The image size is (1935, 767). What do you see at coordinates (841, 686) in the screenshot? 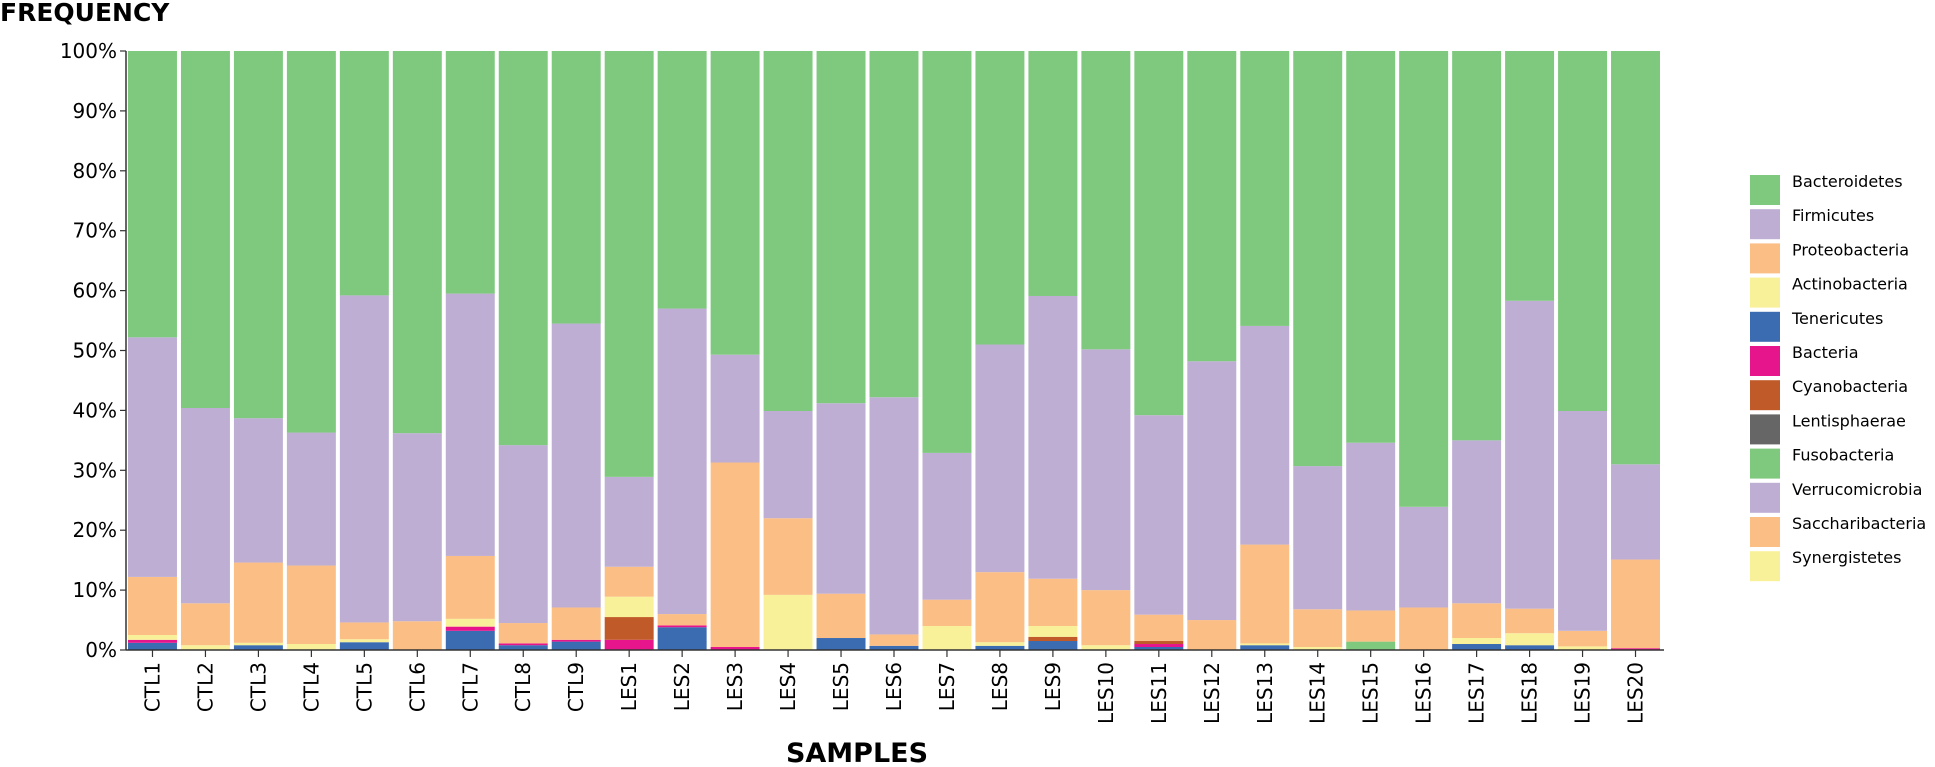
I see `x-tick-label: LES5` at bounding box center [841, 686].